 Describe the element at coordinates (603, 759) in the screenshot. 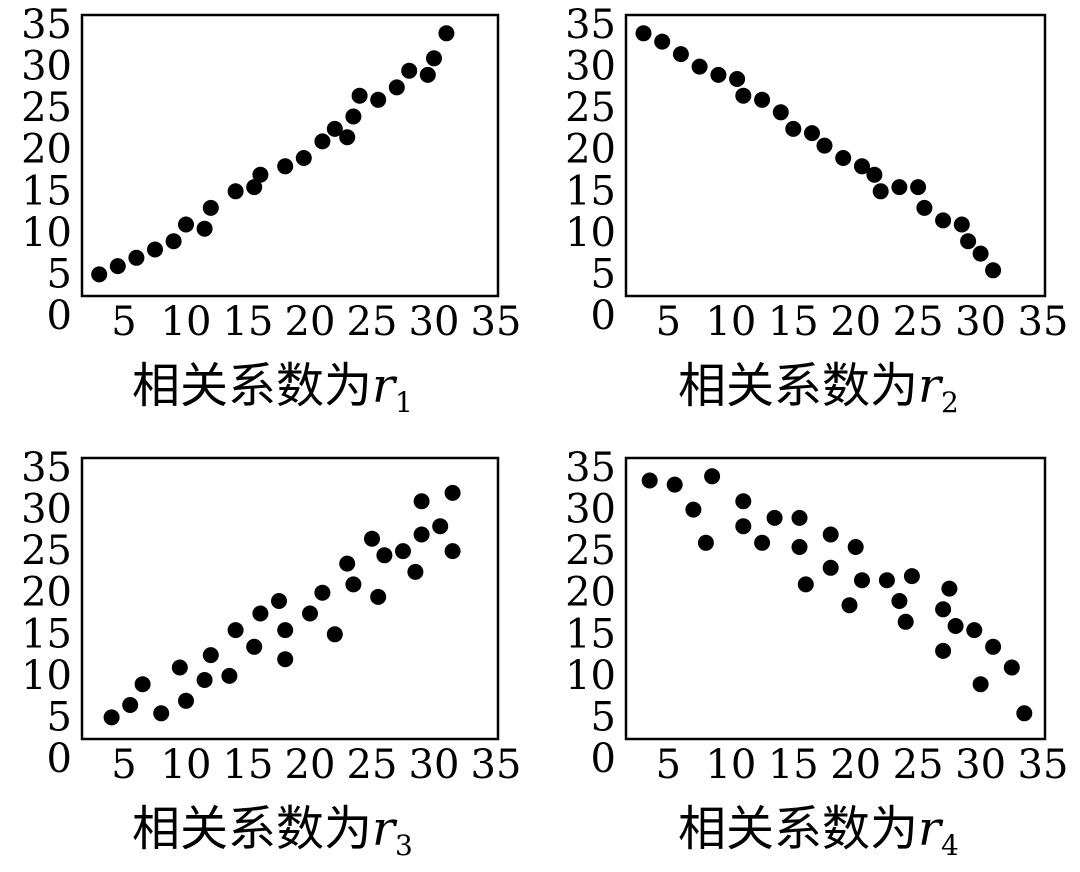

I see `y-tick-label: 0` at that location.